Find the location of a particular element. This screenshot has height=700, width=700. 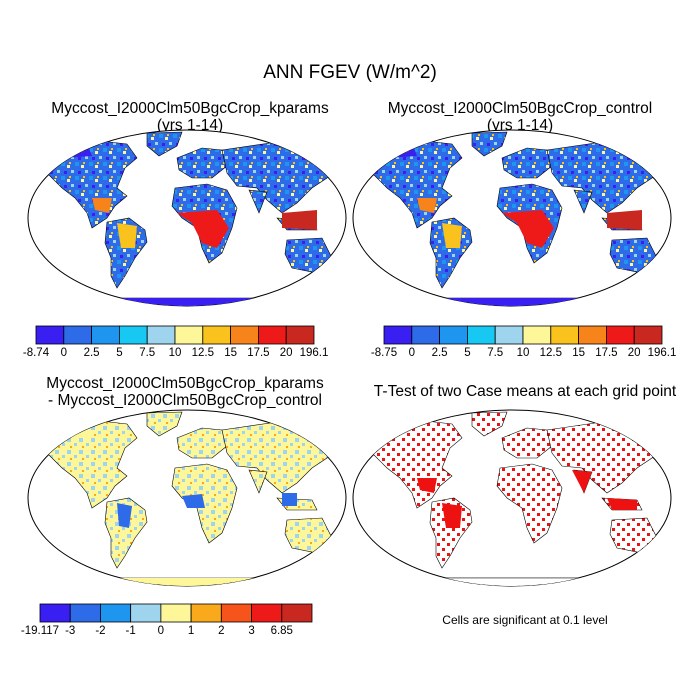

colorbar-tick-label: -3 is located at coordinates (70, 631).